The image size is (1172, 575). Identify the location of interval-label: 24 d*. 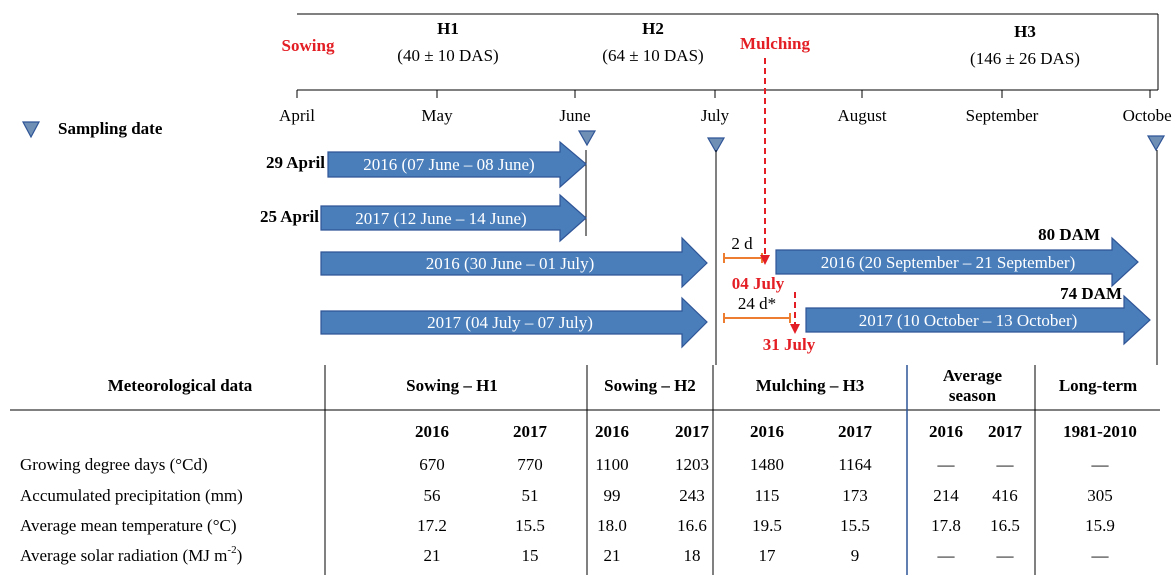
(757, 303).